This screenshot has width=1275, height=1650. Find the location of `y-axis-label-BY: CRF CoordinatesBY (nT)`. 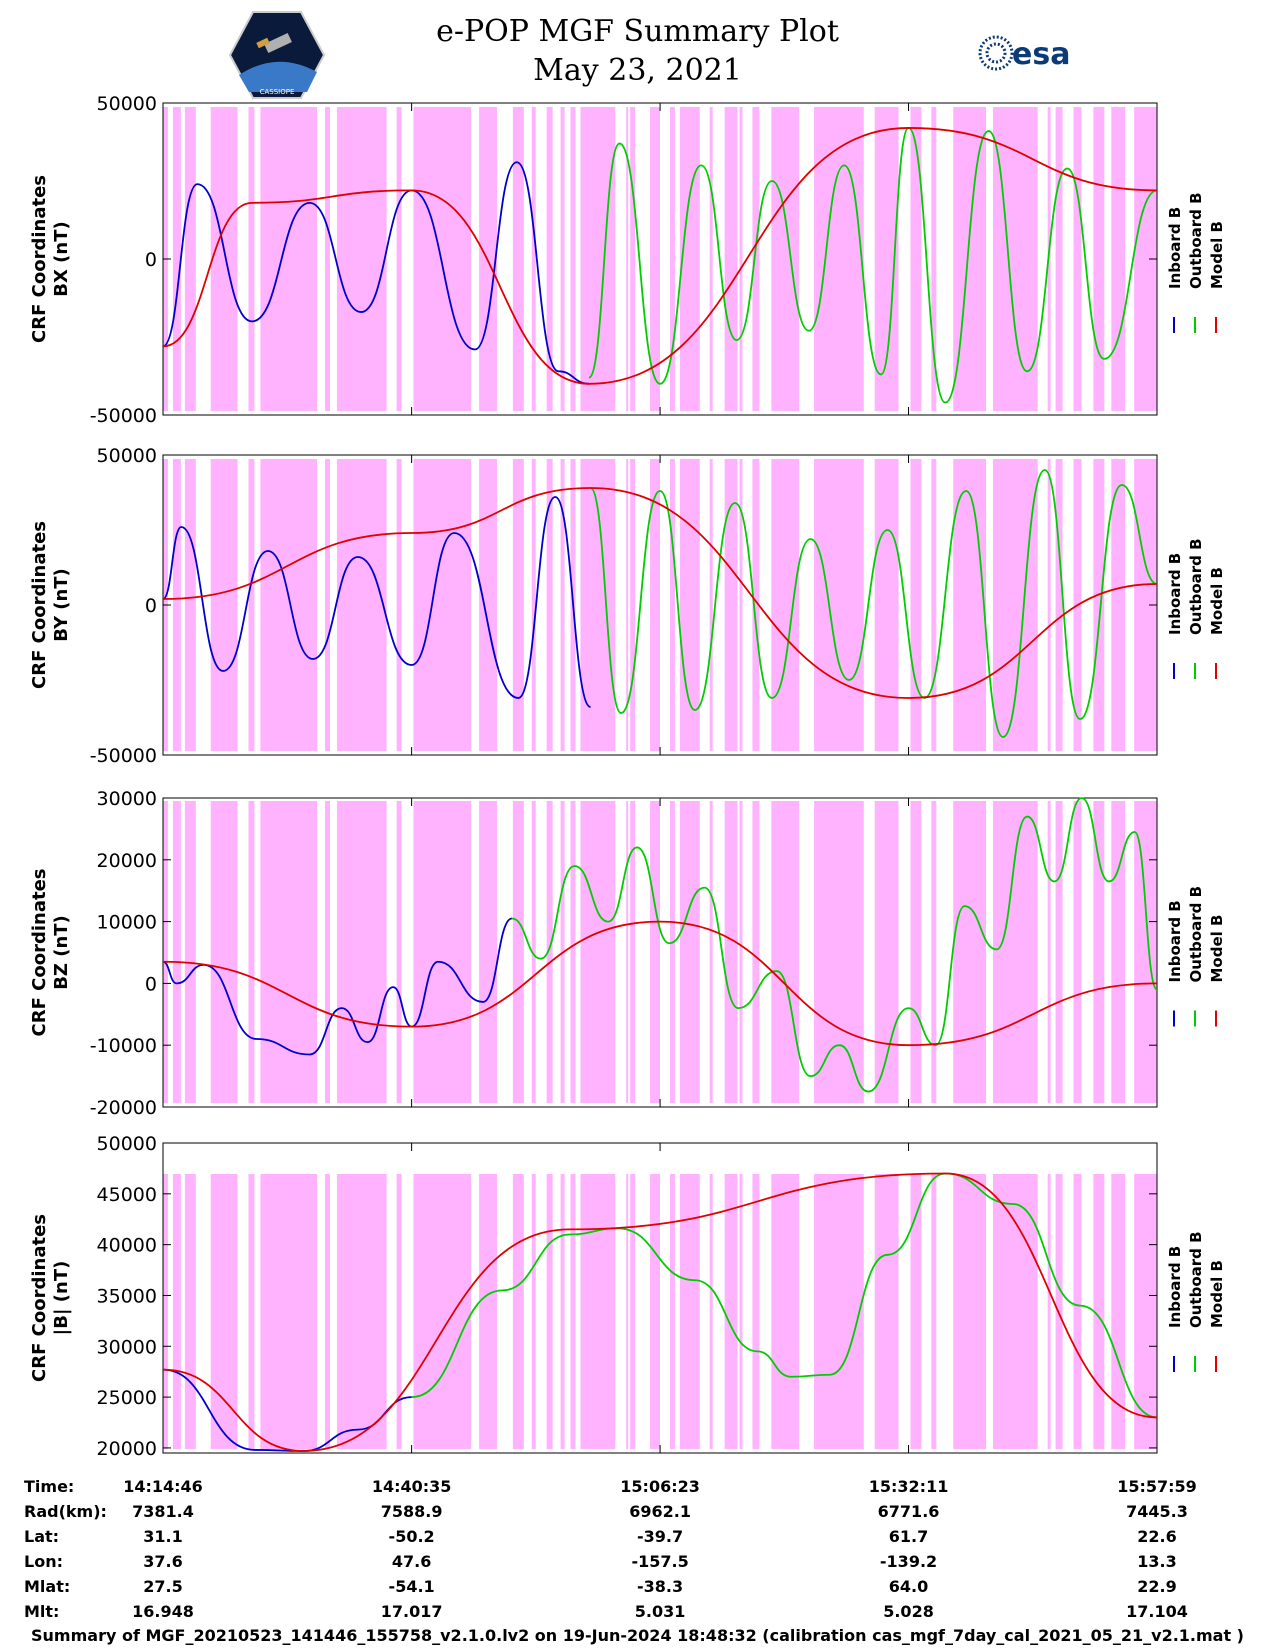

y-axis-label-BY: CRF CoordinatesBY (nT) is located at coordinates (50, 605).